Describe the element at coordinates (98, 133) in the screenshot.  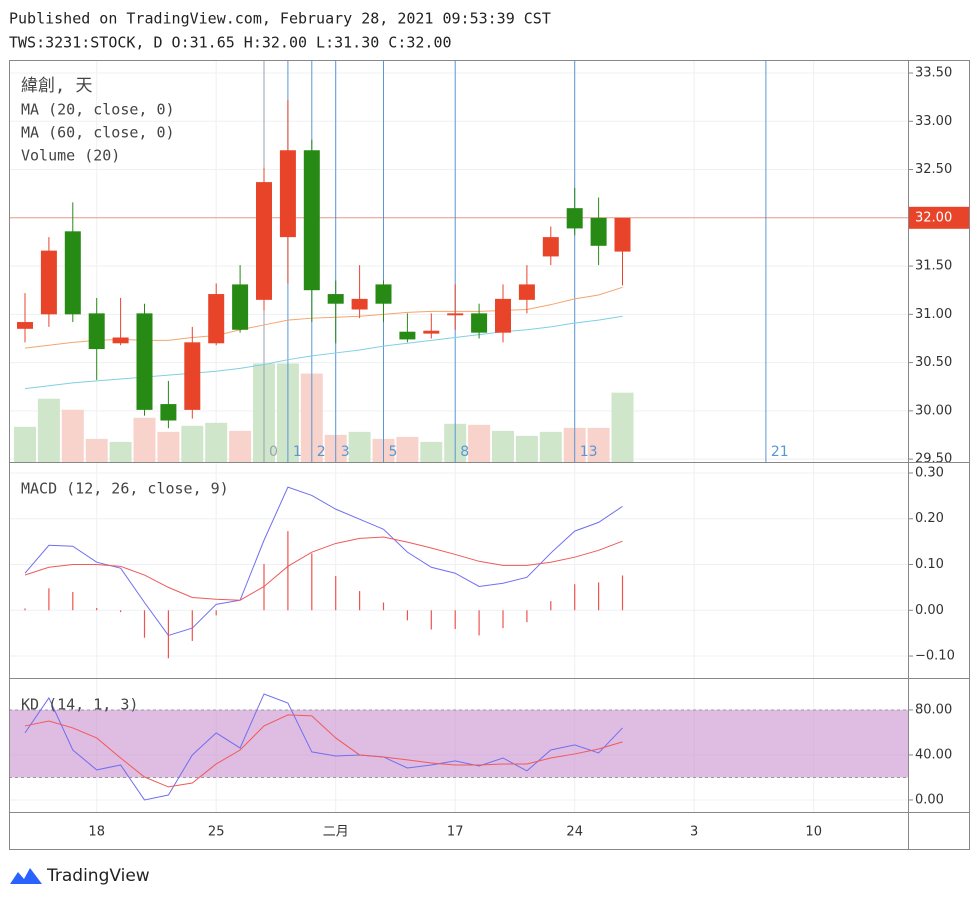
I see `legend-entry: MA (60, close, 0)` at that location.